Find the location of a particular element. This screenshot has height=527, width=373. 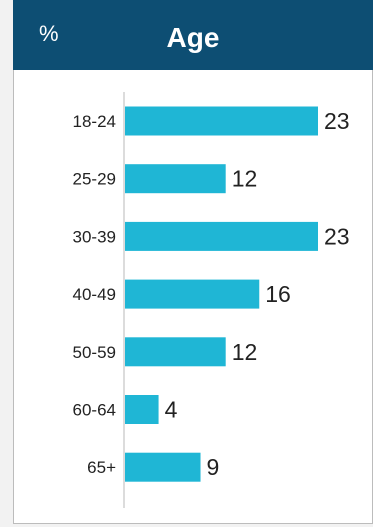

category-label-30-39: 30-39 is located at coordinates (94, 236).